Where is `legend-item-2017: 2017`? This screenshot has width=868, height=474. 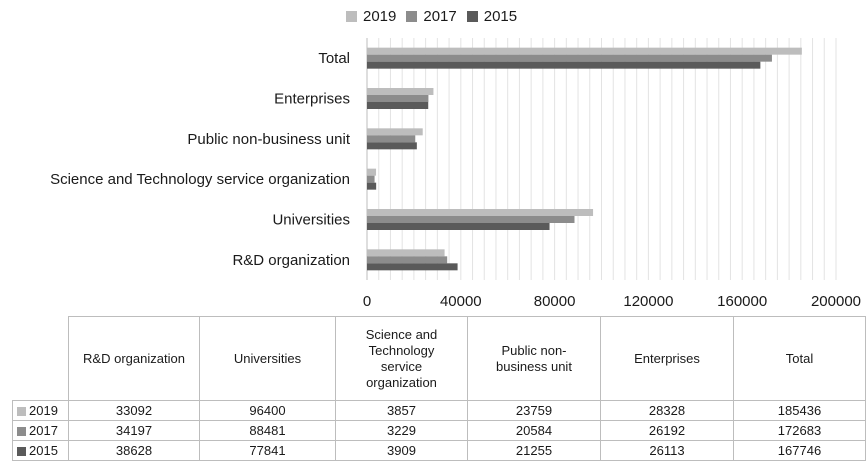
legend-item-2017: 2017 is located at coordinates (431, 16).